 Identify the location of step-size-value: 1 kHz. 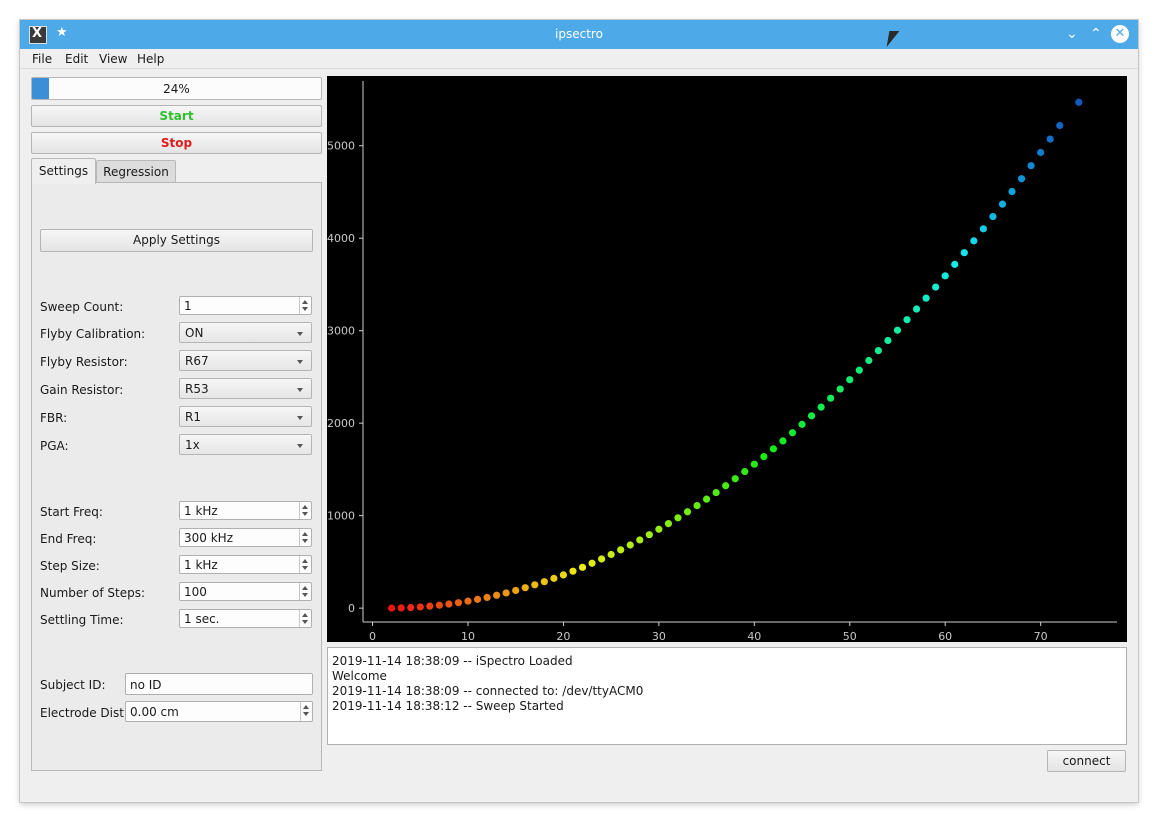
(201, 565).